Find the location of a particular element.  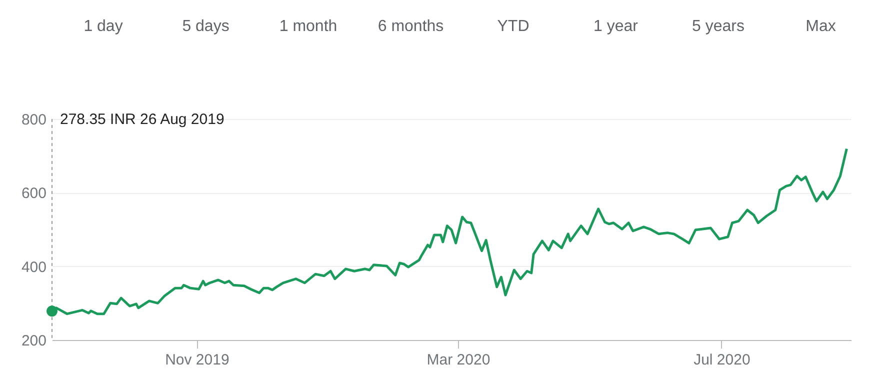

y-tick-label: 800 is located at coordinates (33, 120).